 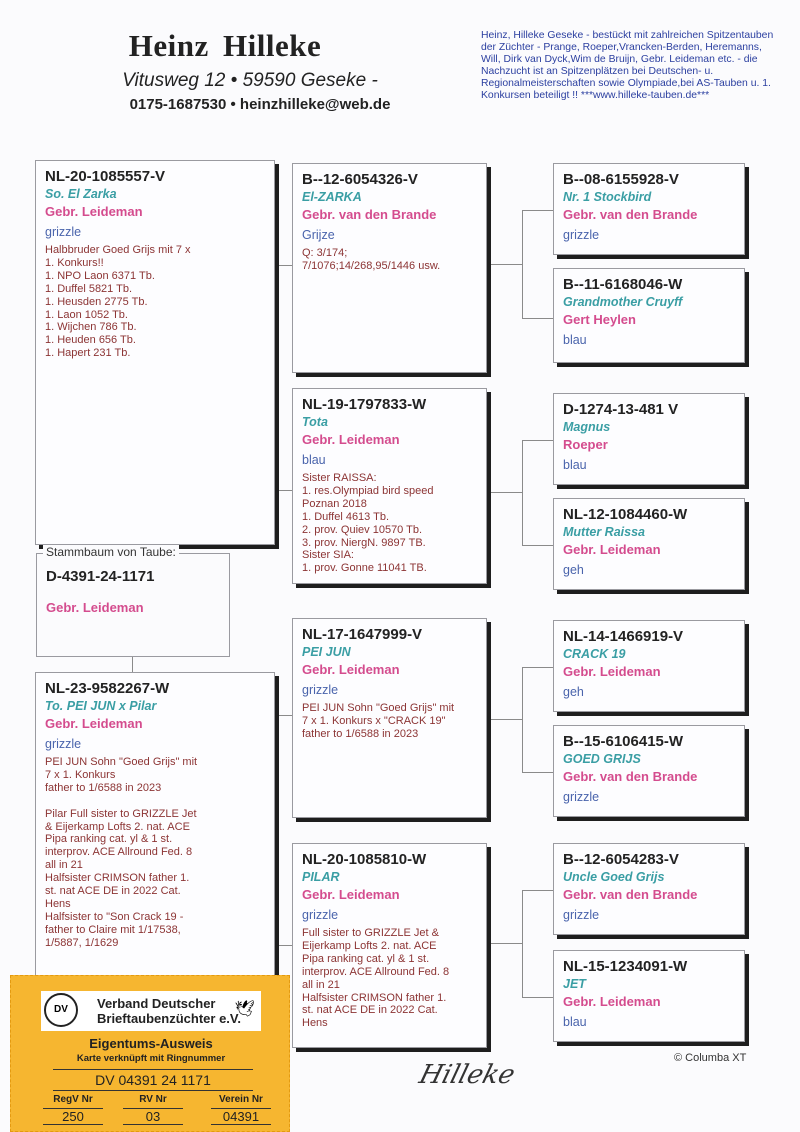 I want to click on note-line: 2. prov. Quiev 10570 Tb., so click(x=362, y=529).